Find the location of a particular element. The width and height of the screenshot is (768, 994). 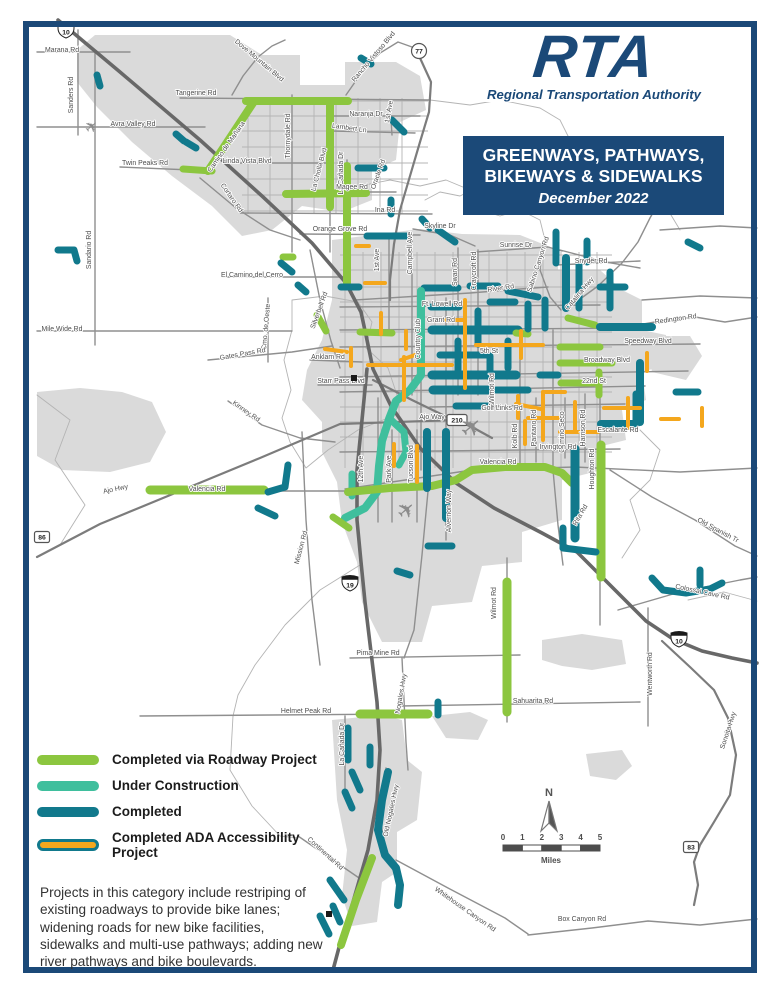

road-label: Marana Rd is located at coordinates (62, 50).